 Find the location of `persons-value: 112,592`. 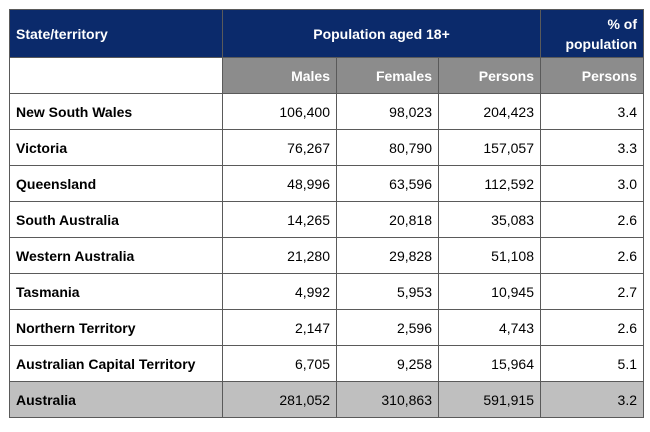

persons-value: 112,592 is located at coordinates (489, 183).